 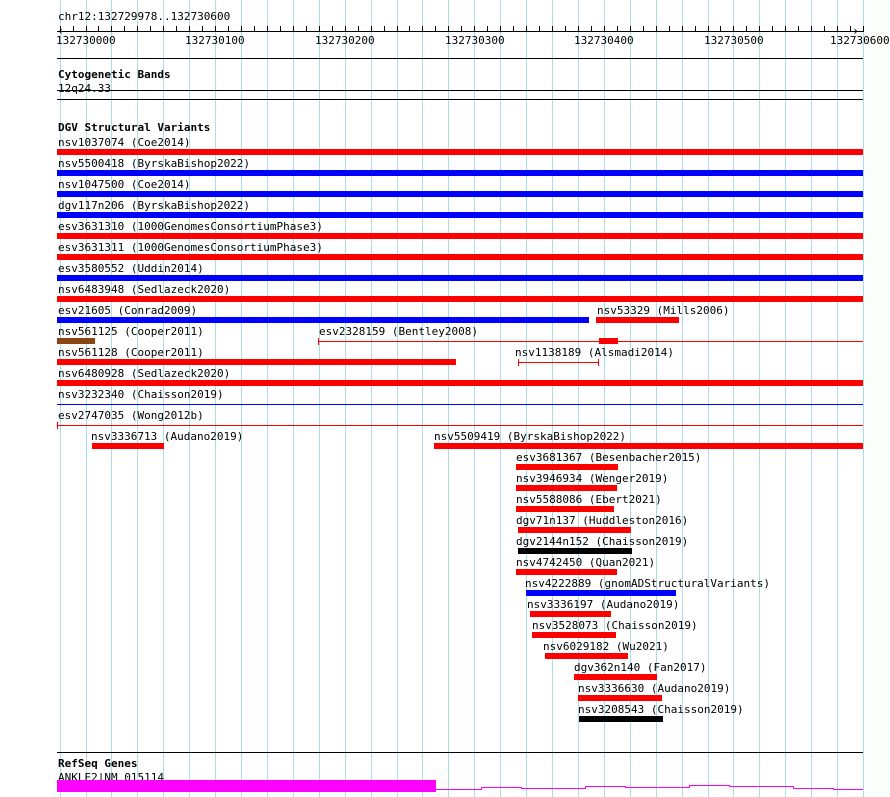 I want to click on variant-label: nsv3946934 (Wenger2019), so click(x=592, y=478).